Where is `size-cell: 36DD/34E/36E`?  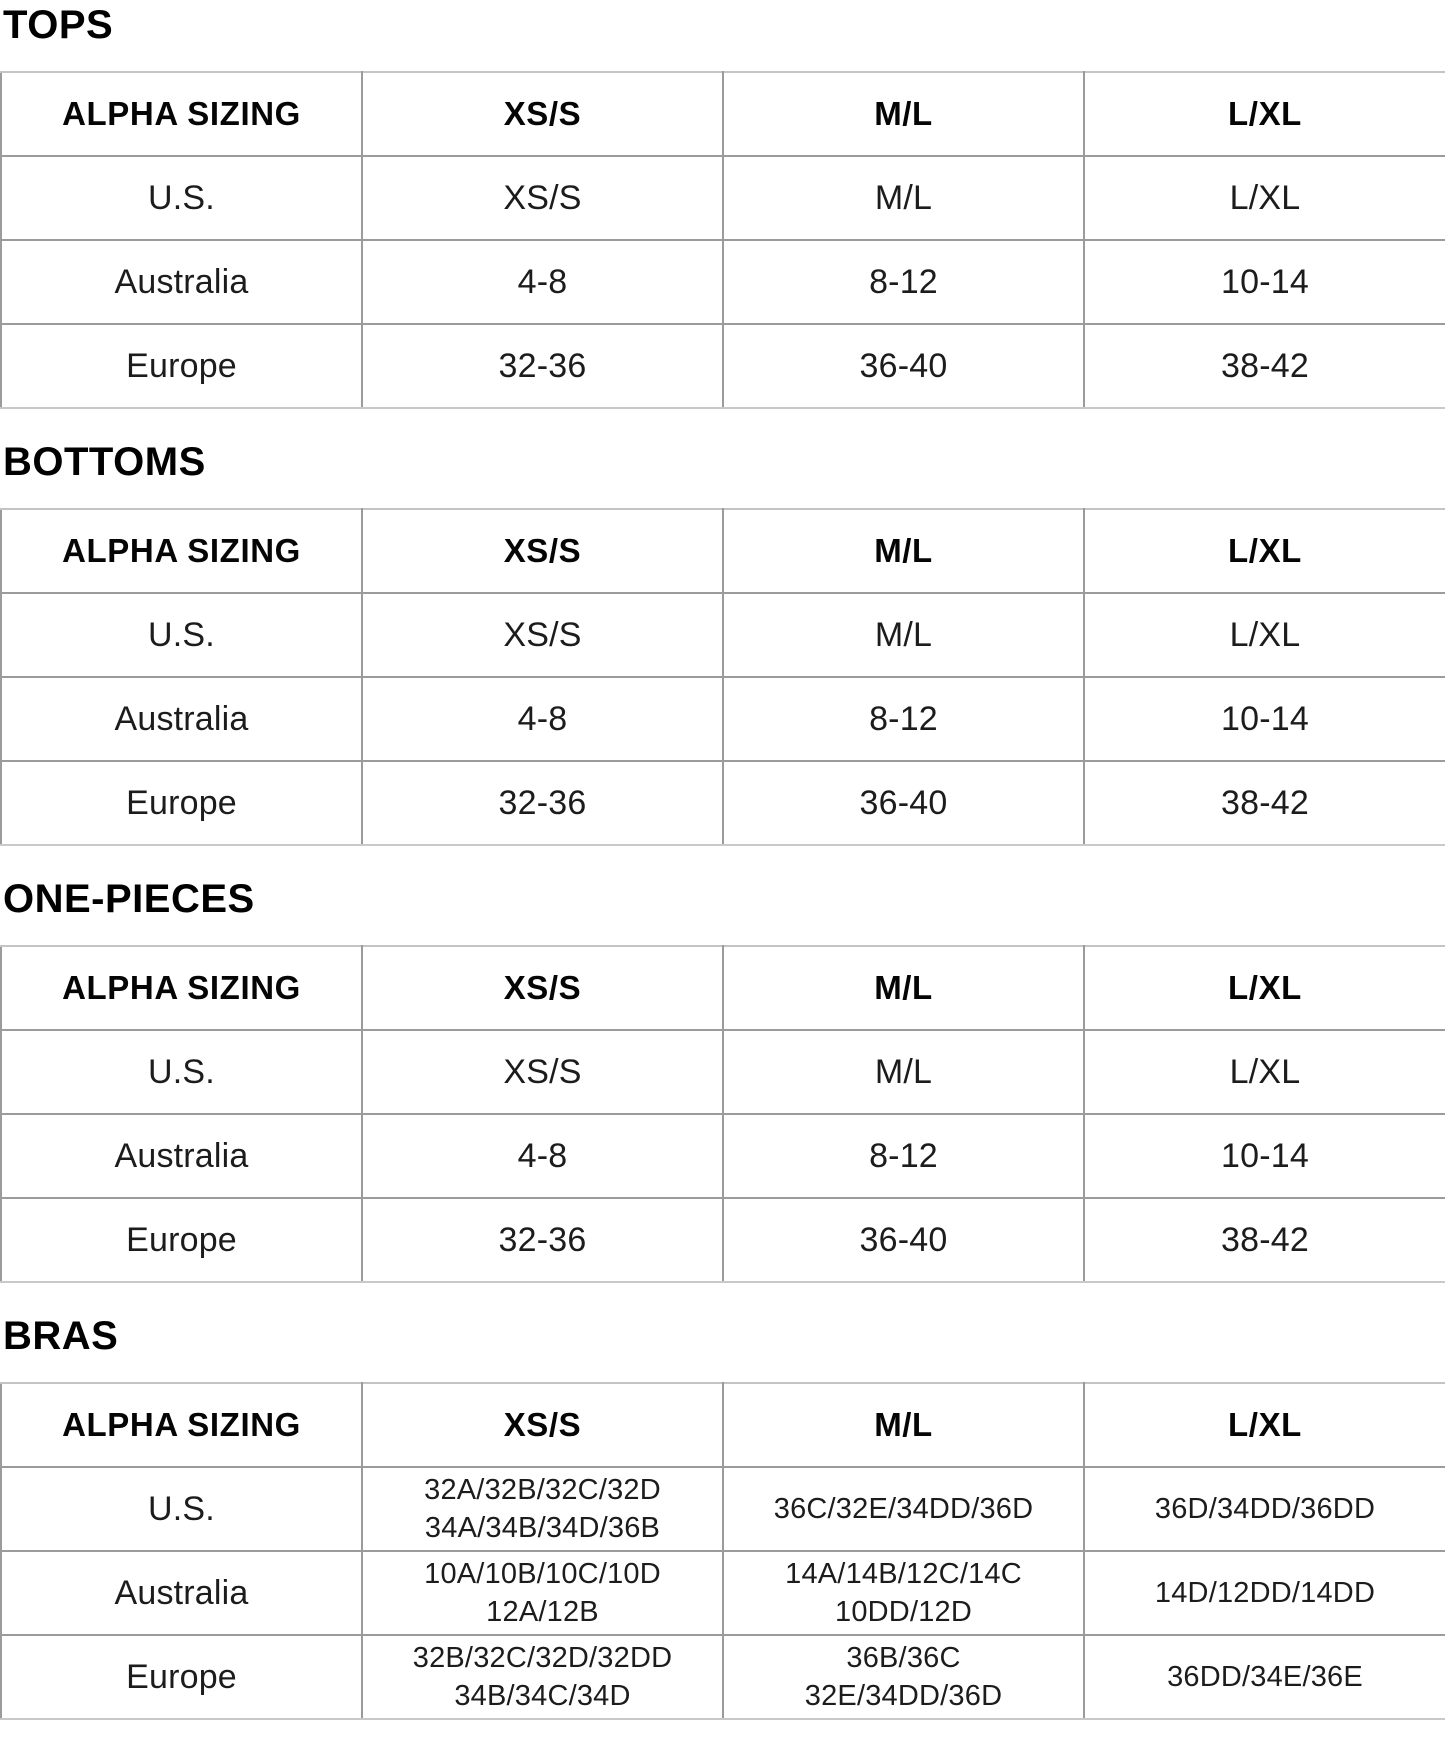
size-cell: 36DD/34E/36E is located at coordinates (1264, 1677).